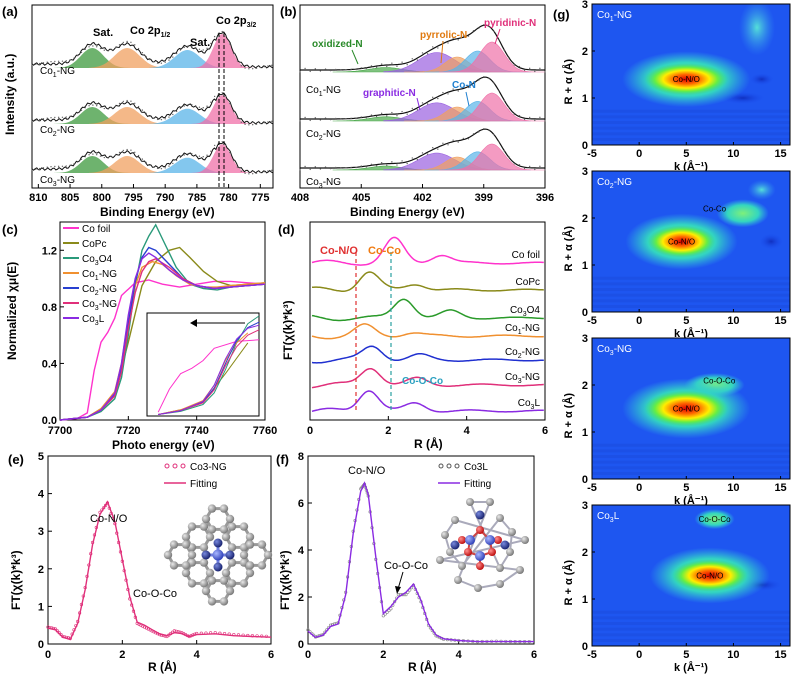 This screenshot has width=799, height=677. What do you see at coordinates (41, 645) in the screenshot?
I see `e-ytick-label: 0` at bounding box center [41, 645].